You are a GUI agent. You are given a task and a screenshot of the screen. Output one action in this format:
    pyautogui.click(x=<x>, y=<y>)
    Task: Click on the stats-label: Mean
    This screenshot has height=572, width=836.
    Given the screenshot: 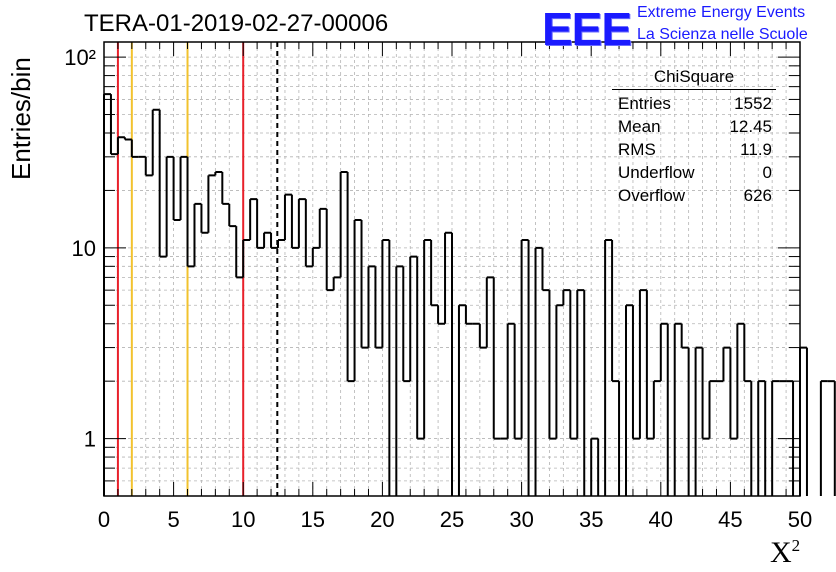 What is the action you would take?
    pyautogui.click(x=639, y=126)
    